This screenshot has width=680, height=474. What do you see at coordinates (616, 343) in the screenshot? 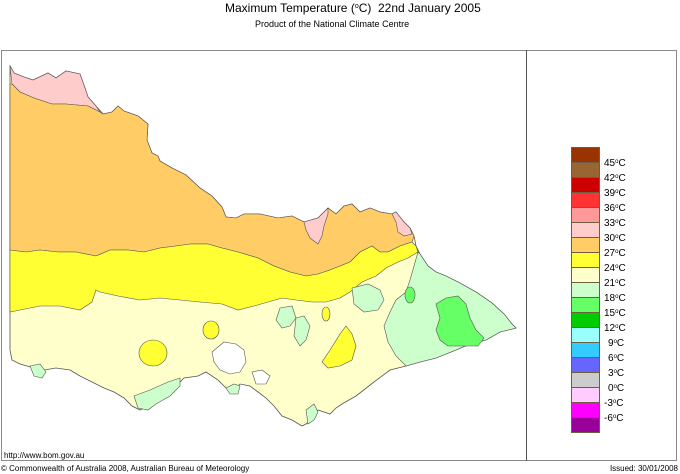
I see `legend-label: 9oC` at bounding box center [616, 343].